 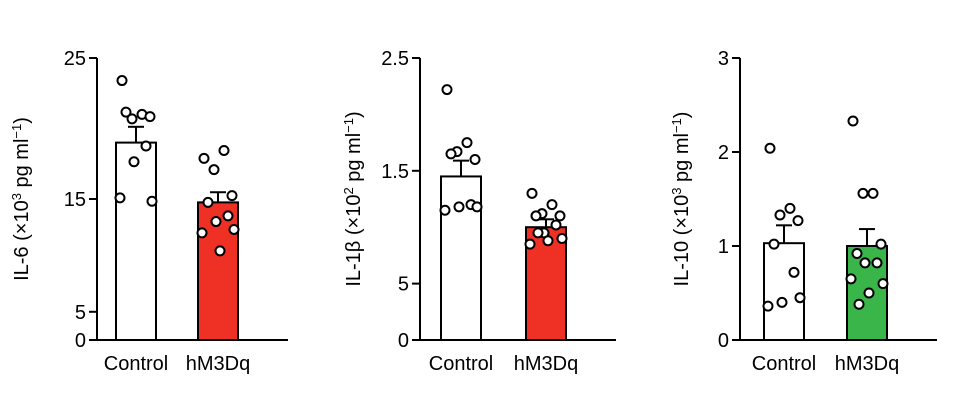 What do you see at coordinates (136, 364) in the screenshot?
I see `il6-category-label: Control` at bounding box center [136, 364].